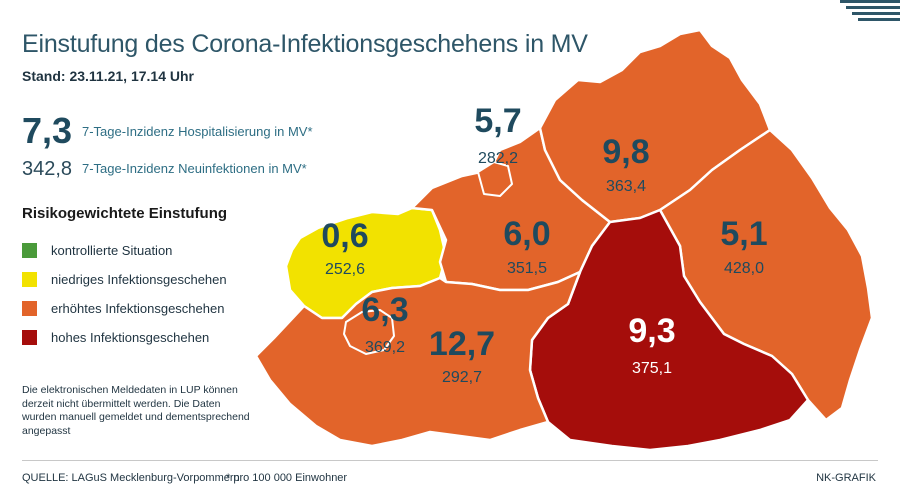 The image size is (900, 500). I want to click on legend-item-controlled: kontrollierte Situation, so click(97, 250).